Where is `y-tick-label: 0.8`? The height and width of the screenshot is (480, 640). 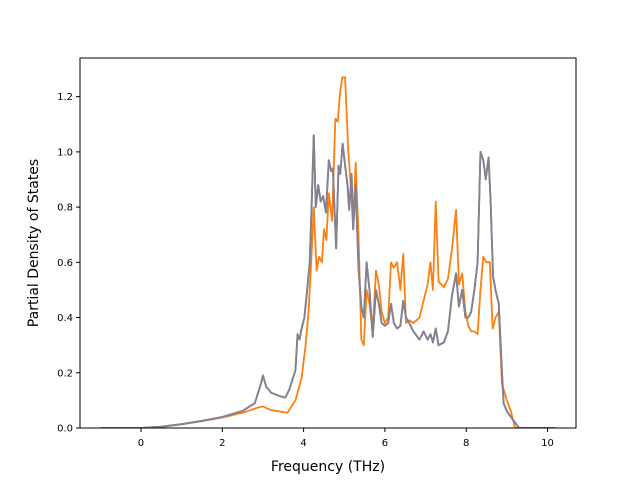 y-tick-label: 0.8 is located at coordinates (65, 208).